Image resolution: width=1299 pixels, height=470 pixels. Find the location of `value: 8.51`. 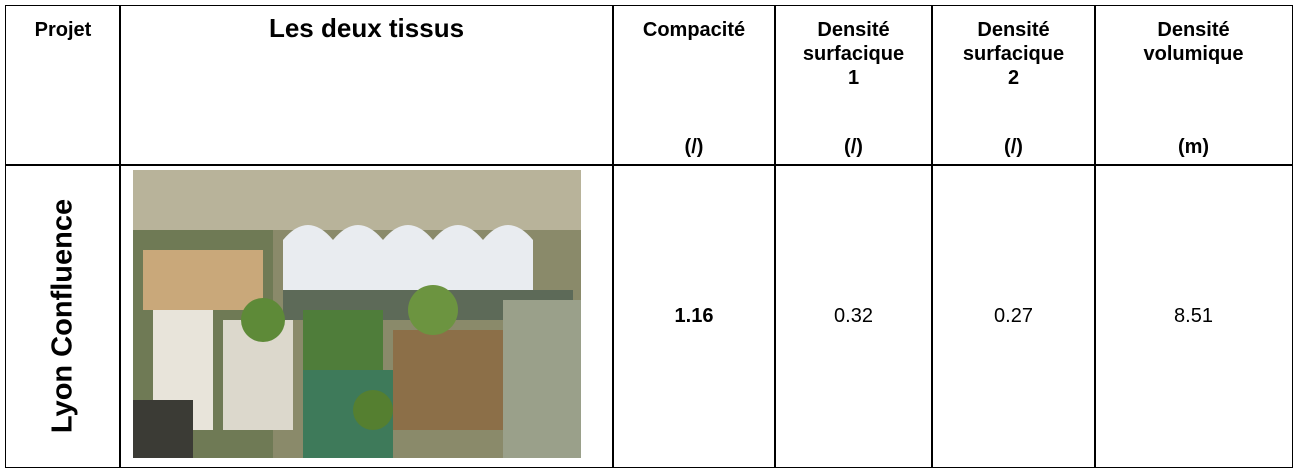

value: 8.51 is located at coordinates (1193, 315).